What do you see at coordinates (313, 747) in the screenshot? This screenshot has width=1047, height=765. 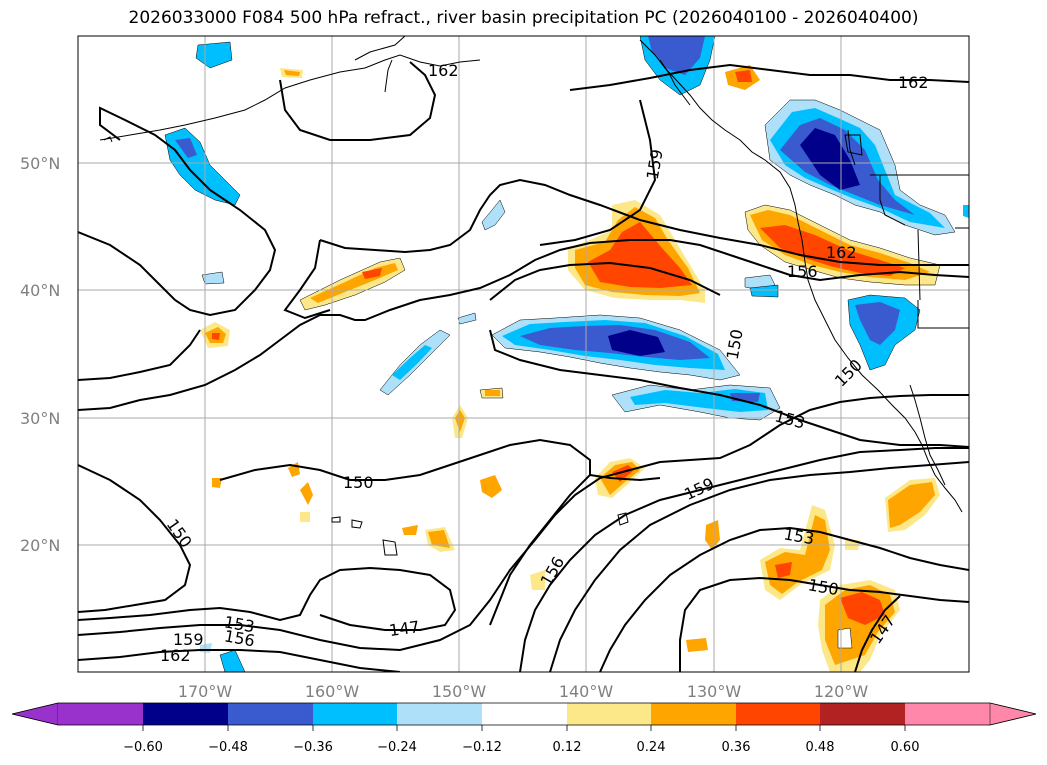 I see `colorbar-tick-3: −0.36` at bounding box center [313, 747].